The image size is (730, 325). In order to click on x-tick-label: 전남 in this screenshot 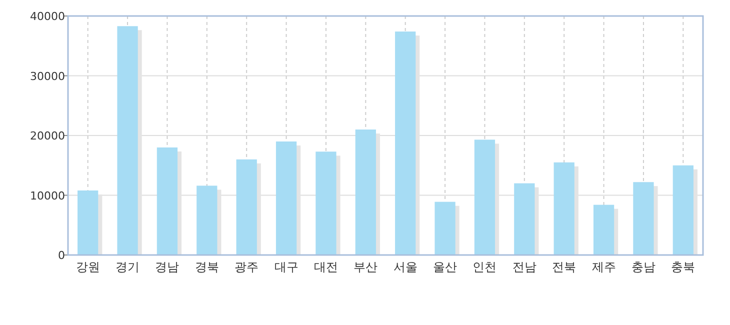, I will do `click(524, 267)`.